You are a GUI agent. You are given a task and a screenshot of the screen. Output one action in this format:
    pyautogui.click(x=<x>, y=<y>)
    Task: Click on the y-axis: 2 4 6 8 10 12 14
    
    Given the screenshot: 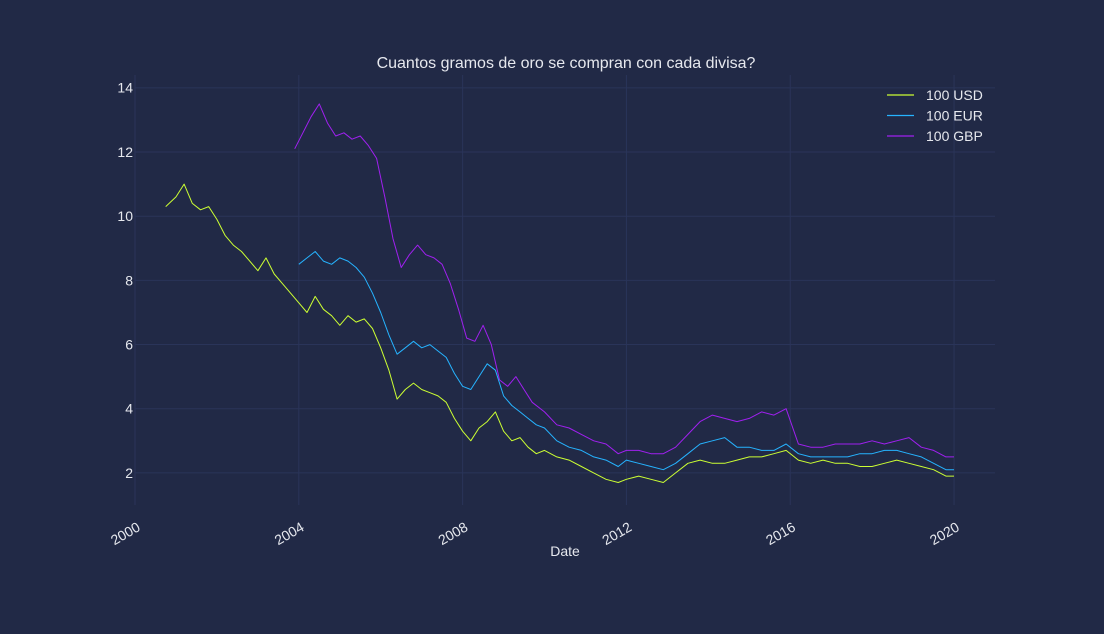 What is the action you would take?
    pyautogui.click(x=125, y=280)
    